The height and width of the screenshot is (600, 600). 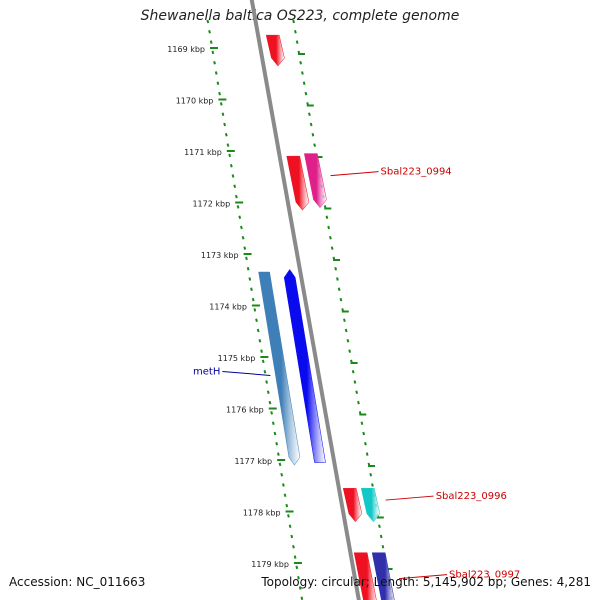 What do you see at coordinates (245, 410) in the screenshot?
I see `tick-label: 1176 kbp` at bounding box center [245, 410].